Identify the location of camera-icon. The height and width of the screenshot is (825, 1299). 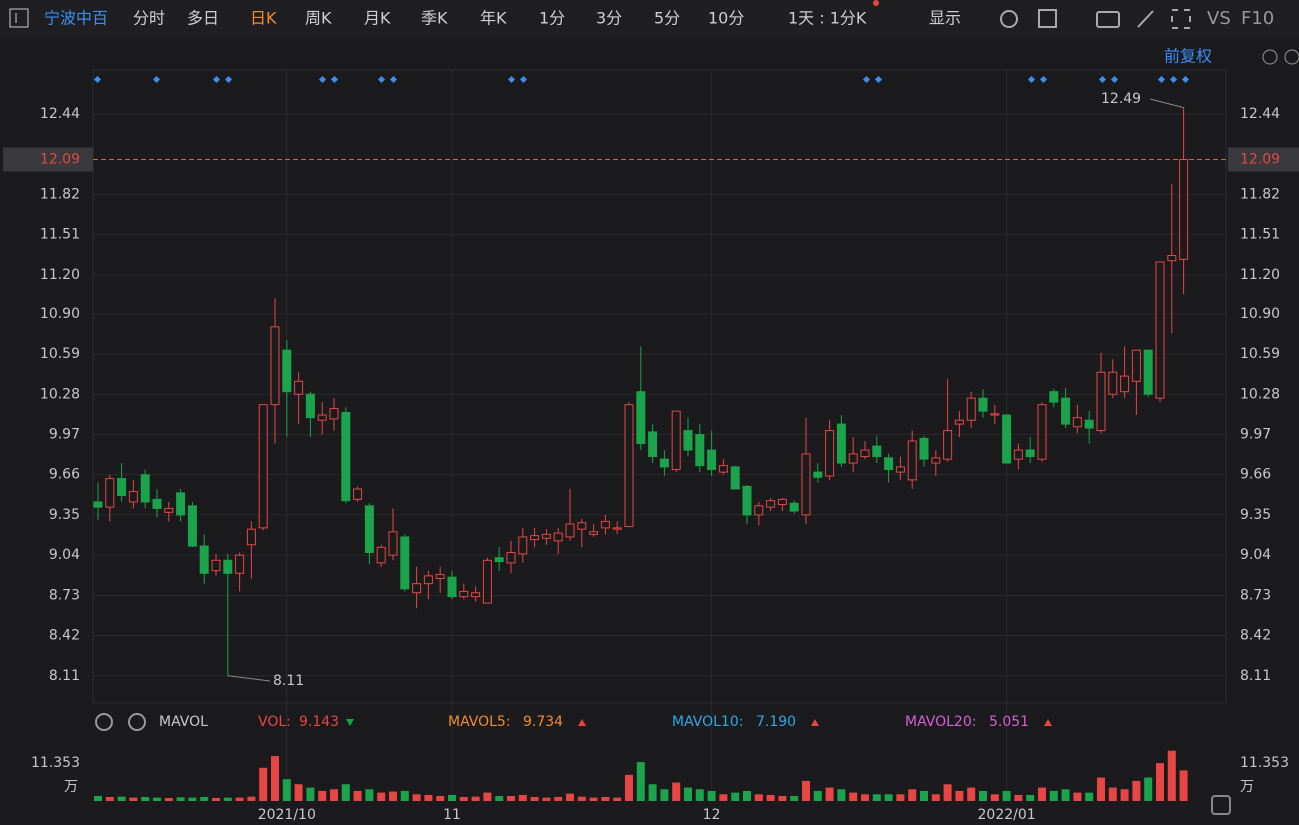
(1108, 19).